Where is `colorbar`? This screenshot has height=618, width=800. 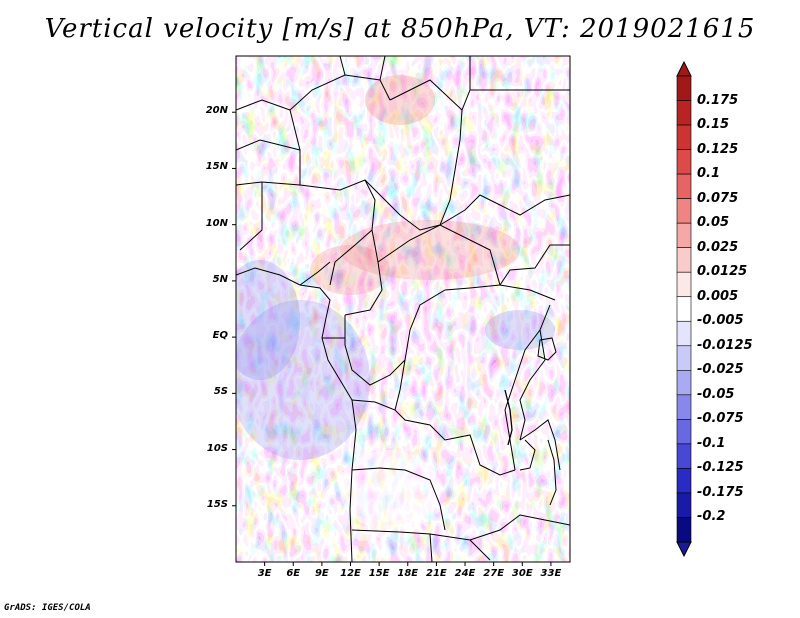
colorbar is located at coordinates (684, 309).